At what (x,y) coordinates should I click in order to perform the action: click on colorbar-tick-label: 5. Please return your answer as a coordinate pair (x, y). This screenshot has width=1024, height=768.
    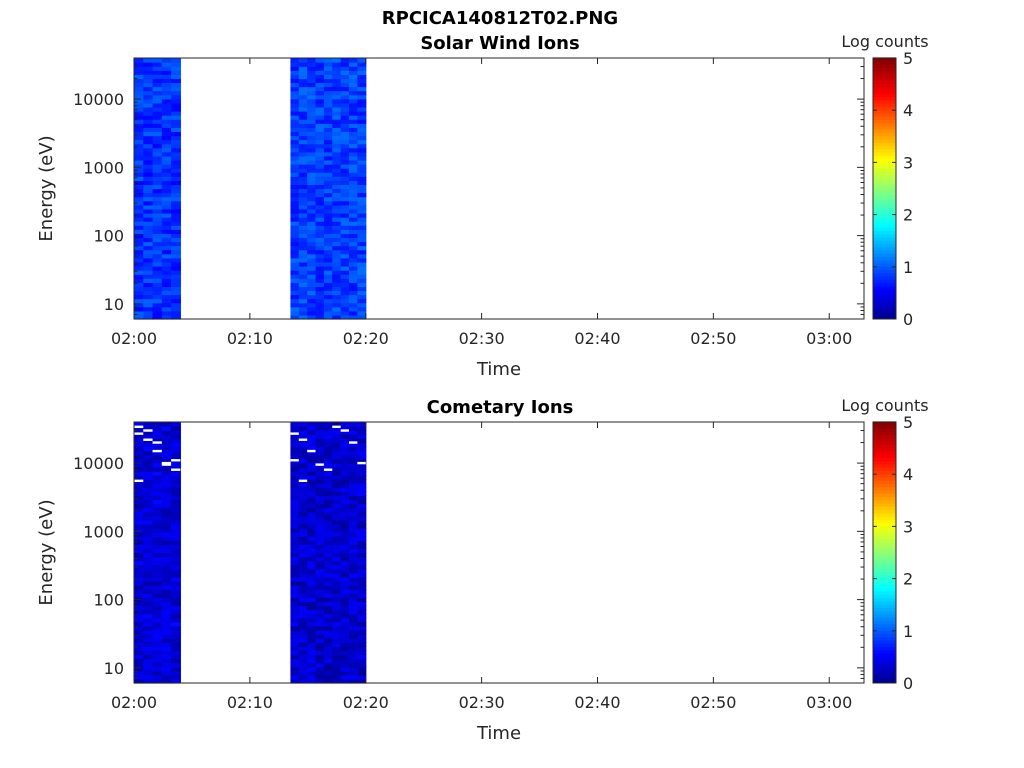
    Looking at the image, I should click on (908, 422).